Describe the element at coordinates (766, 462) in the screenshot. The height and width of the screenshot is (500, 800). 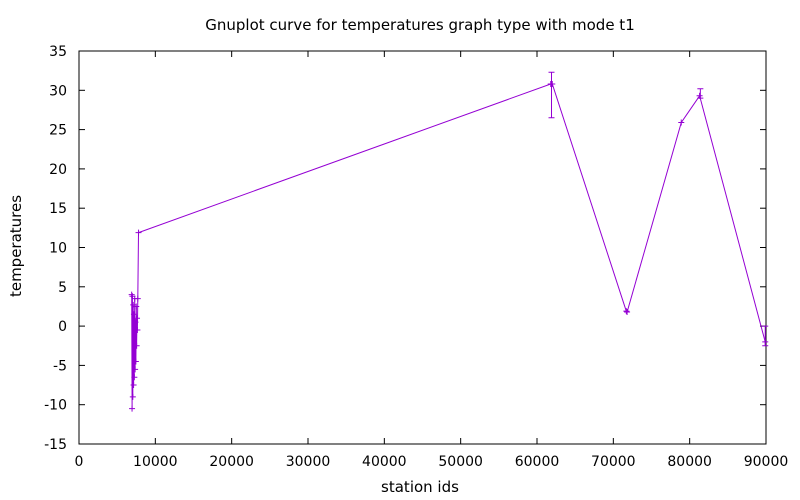
I see `x-tick-label: 90000` at that location.